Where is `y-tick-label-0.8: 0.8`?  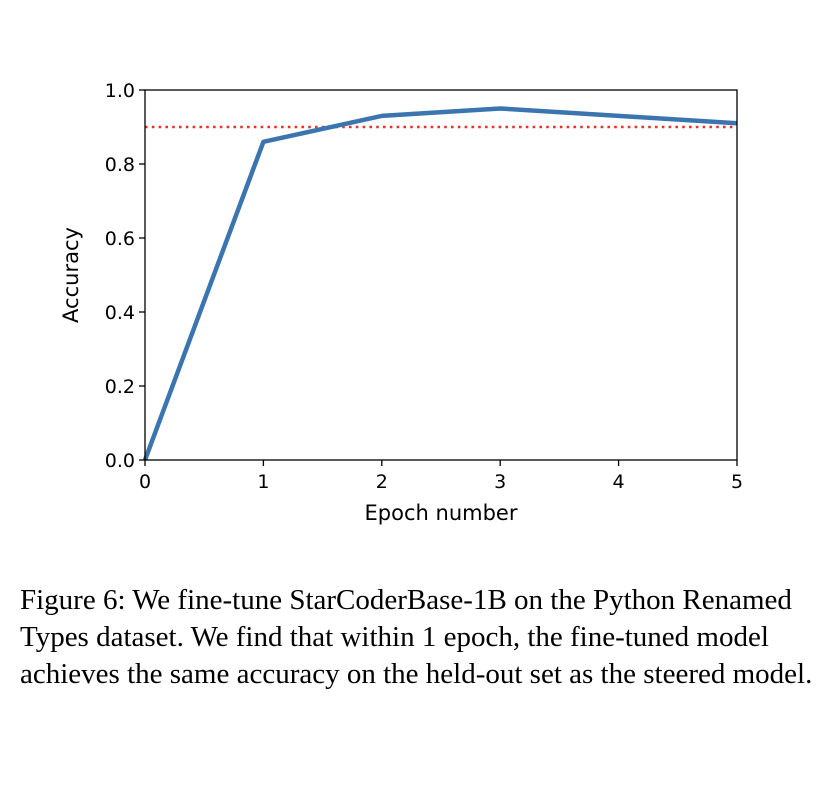 y-tick-label-0.8: 0.8 is located at coordinates (120, 165).